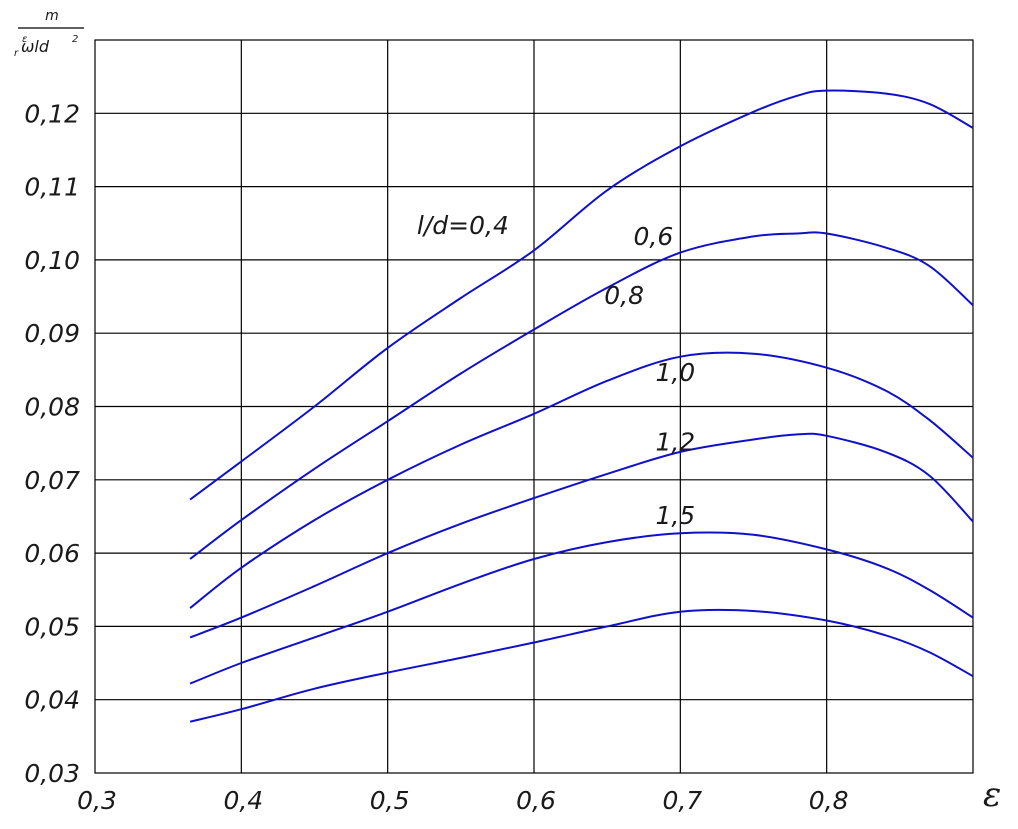 The height and width of the screenshot is (829, 1018). I want to click on curve-labels: l/d=0,4 0,6 0,8 1,0 1,2 1,5, so click(556, 370).